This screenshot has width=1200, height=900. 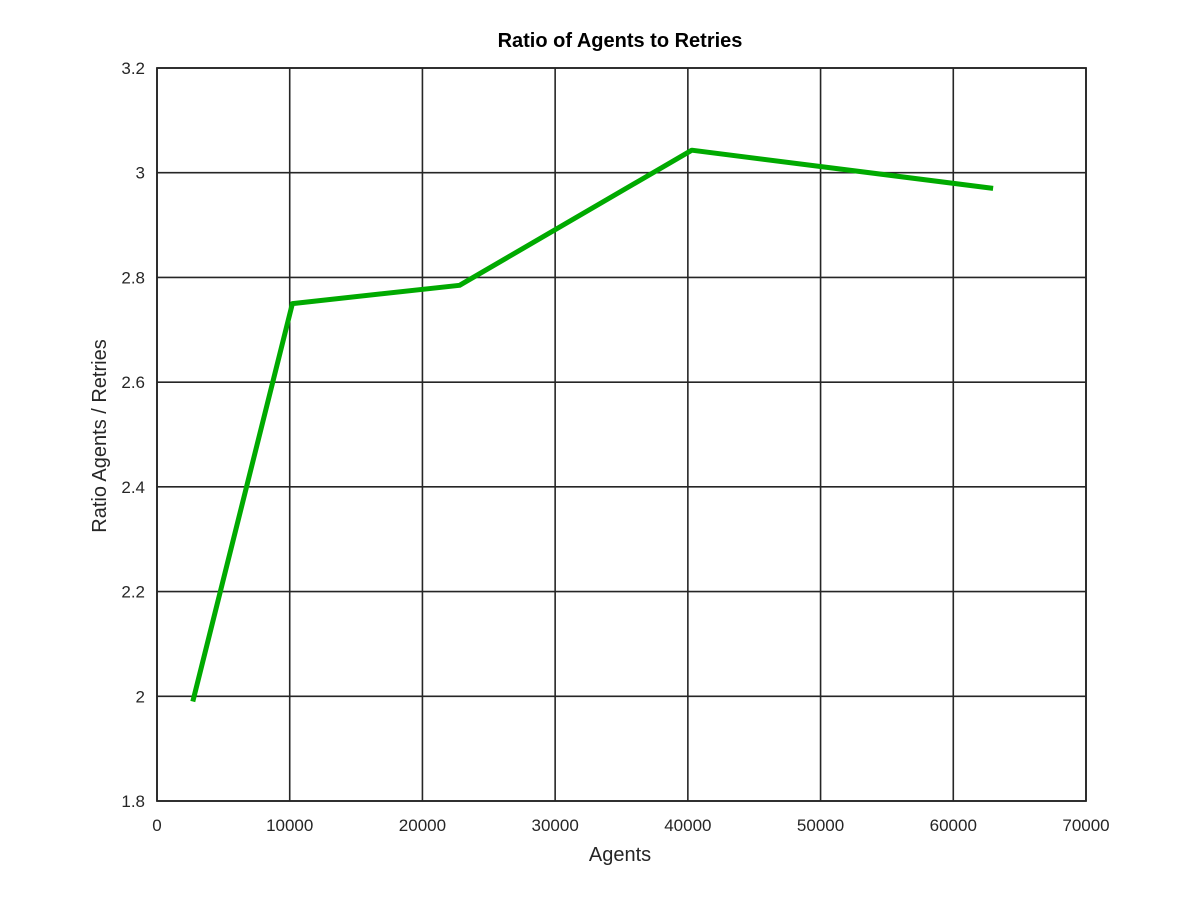 What do you see at coordinates (1085, 825) in the screenshot?
I see `x-tick-label: 70000` at bounding box center [1085, 825].